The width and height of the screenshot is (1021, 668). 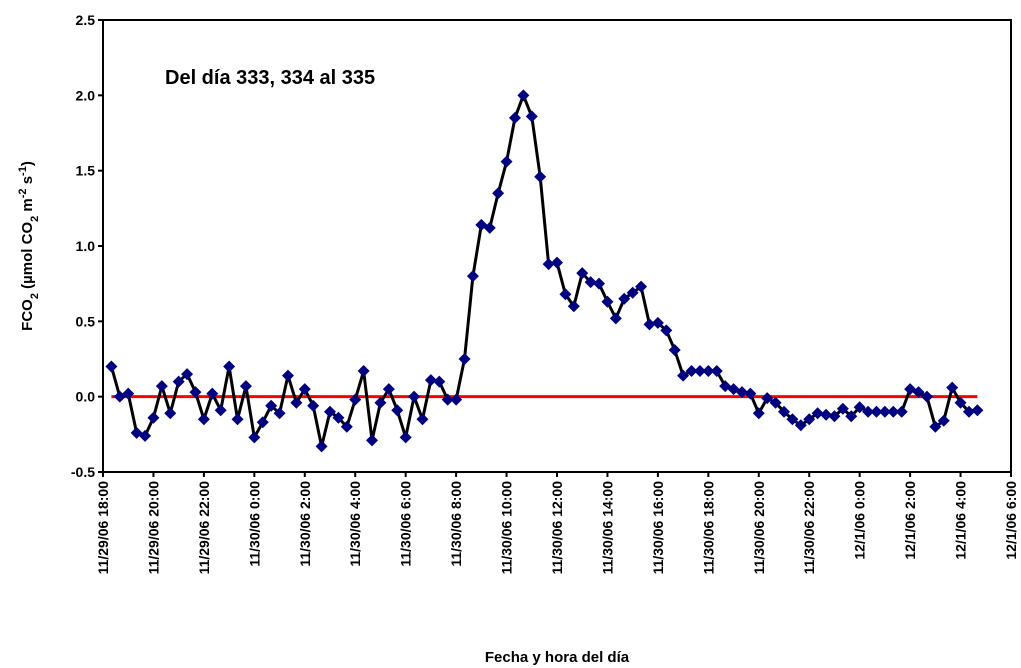 I want to click on y-tick-label: 1.5, so click(x=86, y=171).